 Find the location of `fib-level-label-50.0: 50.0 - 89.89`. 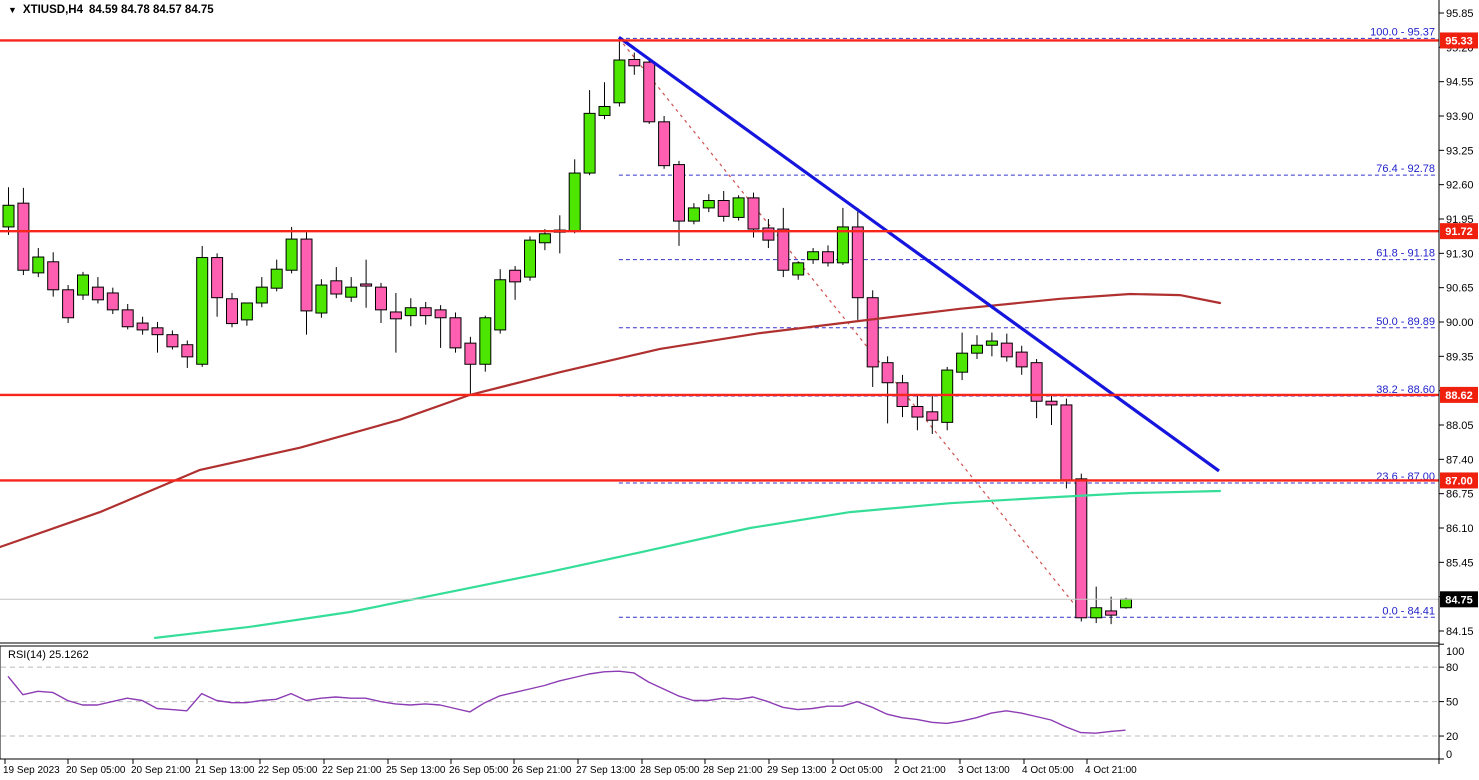

fib-level-label-50.0: 50.0 - 89.89 is located at coordinates (1405, 322).